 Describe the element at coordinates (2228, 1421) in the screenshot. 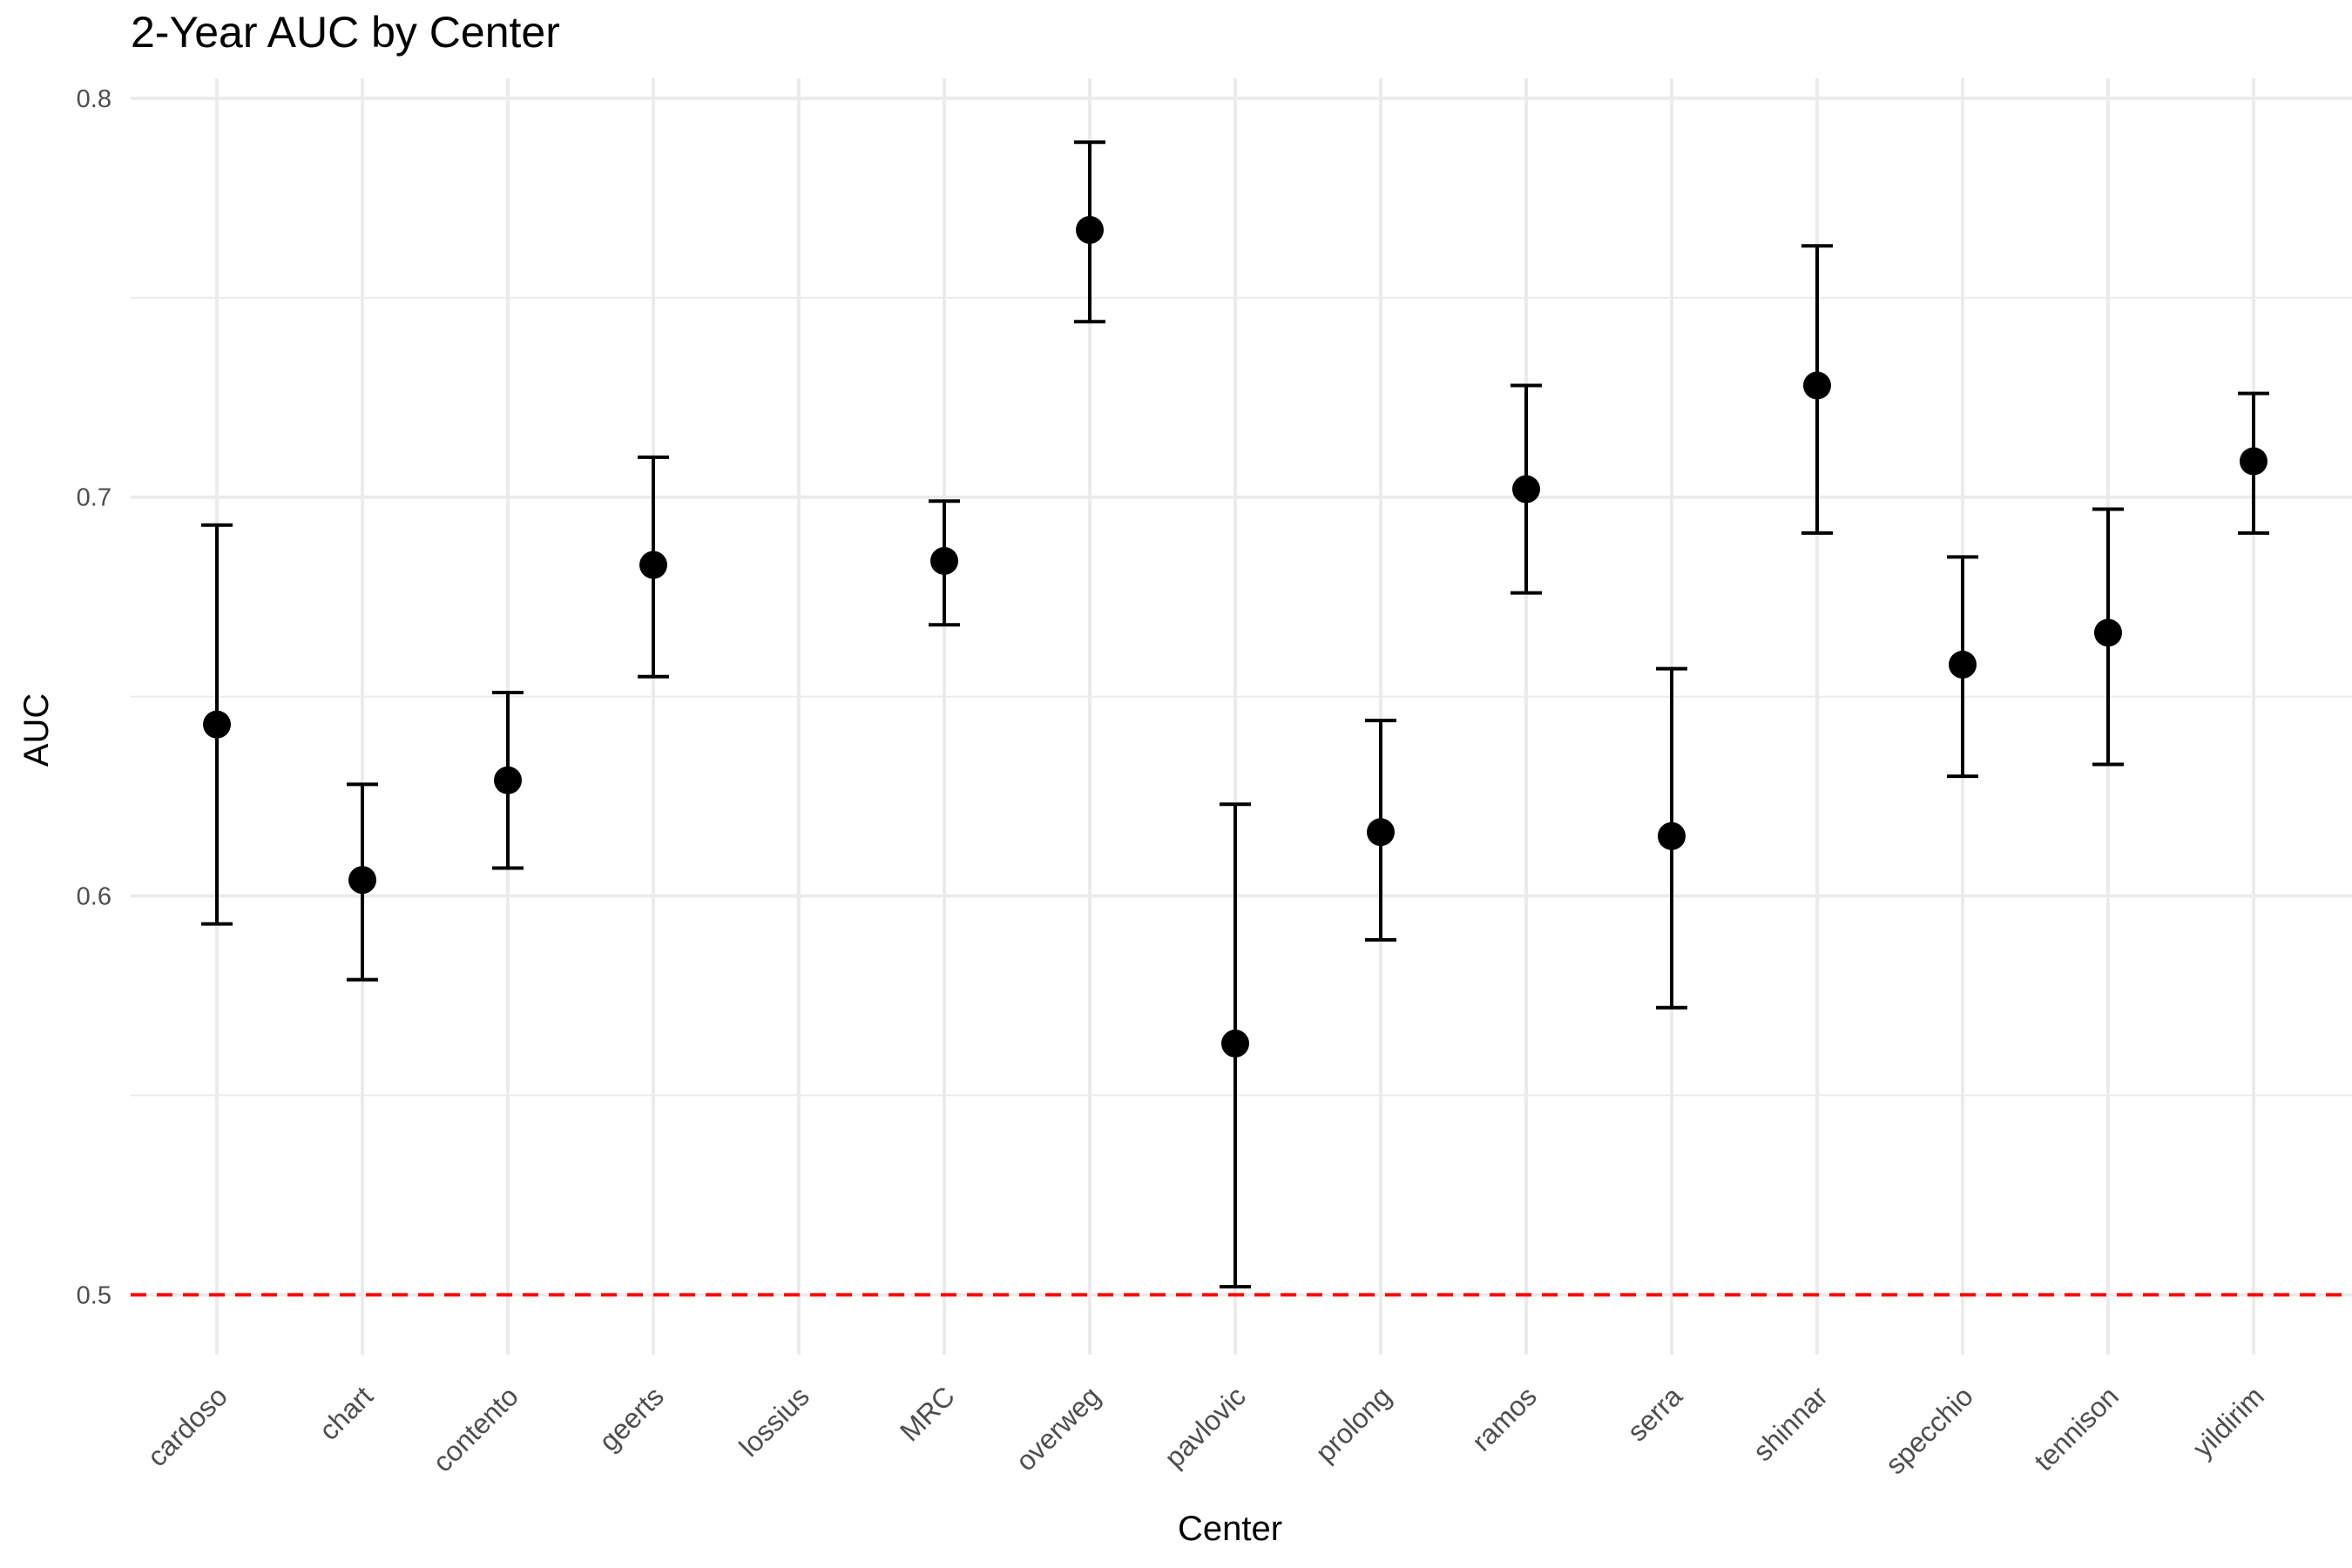

I see `x-tick-label: yildirim` at that location.